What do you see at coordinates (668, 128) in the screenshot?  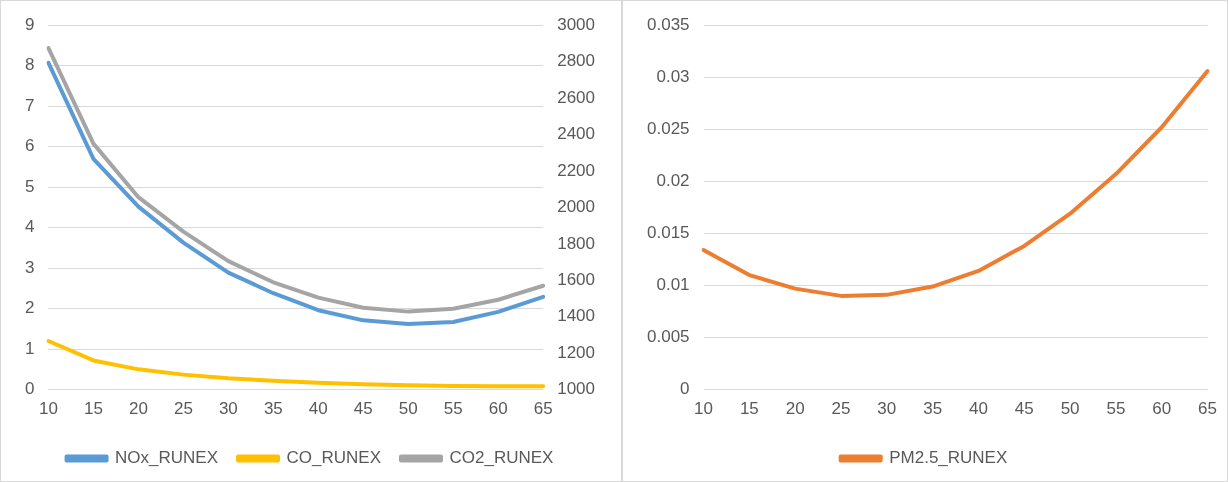 I see `y-tick-label: 0.025` at bounding box center [668, 128].